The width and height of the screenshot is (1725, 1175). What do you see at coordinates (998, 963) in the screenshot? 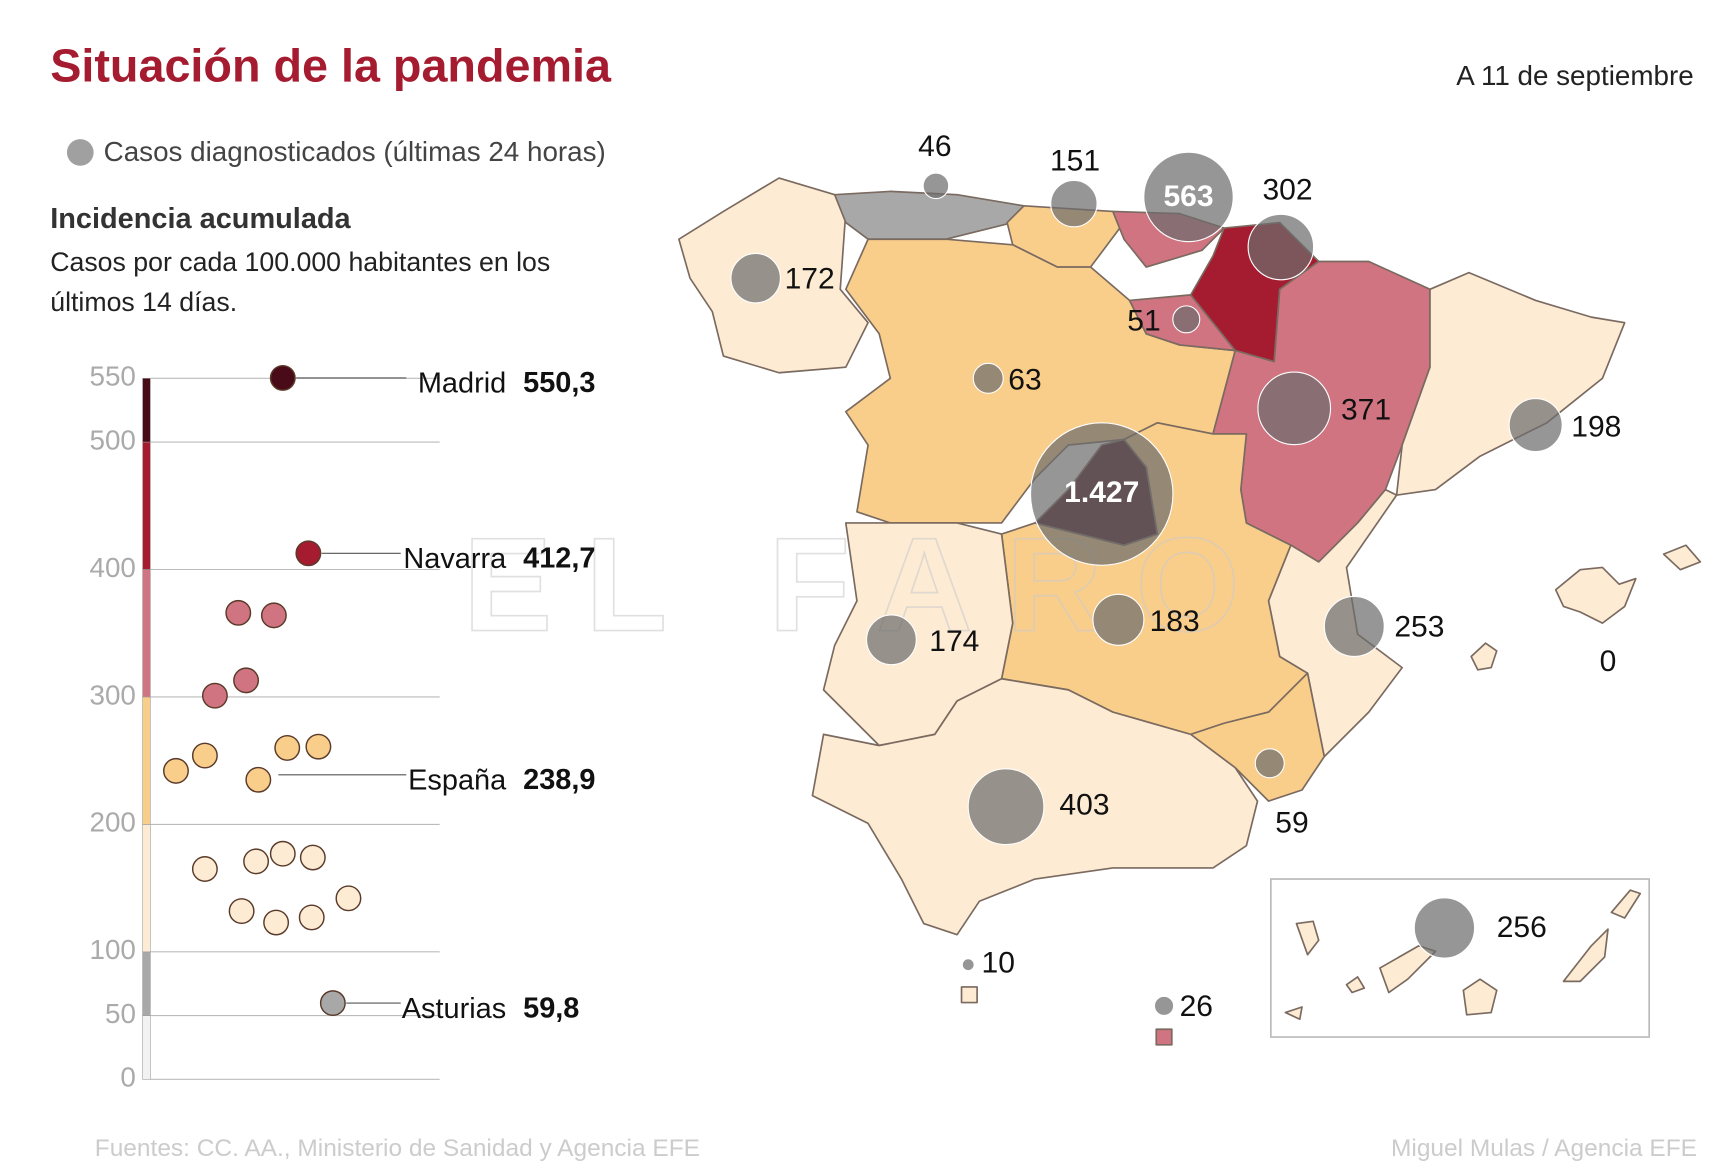
I see `bubble-label: 10` at bounding box center [998, 963].